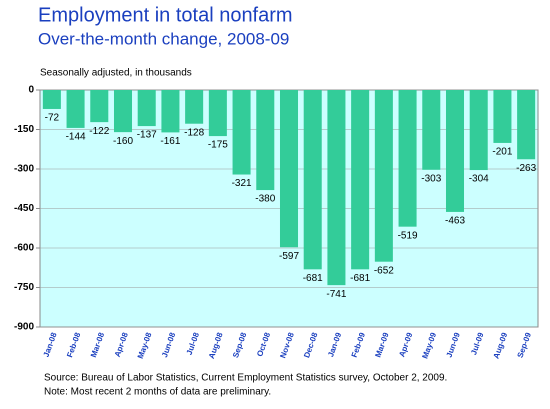 Image resolution: width=550 pixels, height=409 pixels. I want to click on data-label: -652, so click(384, 270).